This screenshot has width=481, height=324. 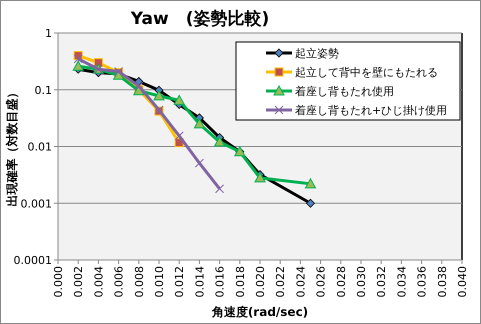 I want to click on legend-label: 起立姿勢, so click(x=317, y=53).